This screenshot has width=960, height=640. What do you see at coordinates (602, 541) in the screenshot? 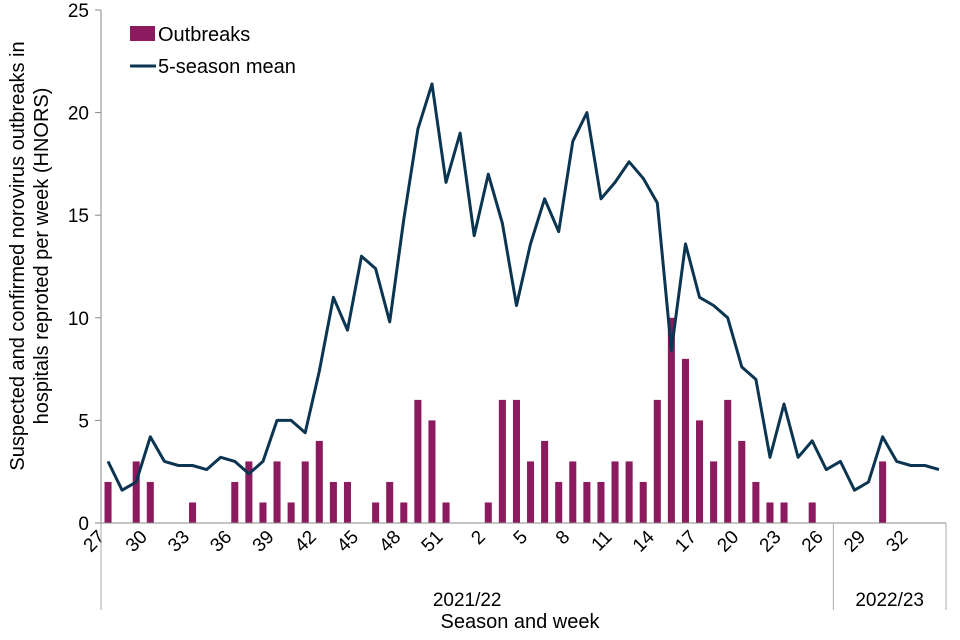
I see `x-tick-label: 11` at bounding box center [602, 541].